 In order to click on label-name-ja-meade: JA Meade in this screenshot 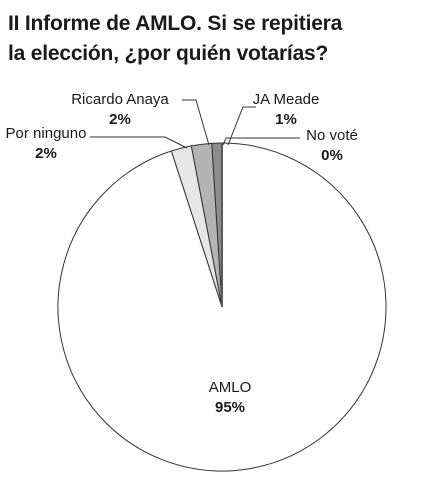, I will do `click(286, 99)`.